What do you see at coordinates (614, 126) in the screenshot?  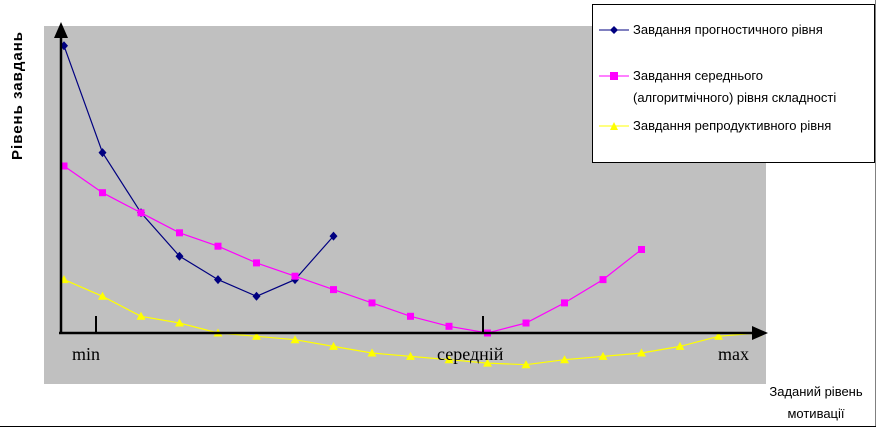 I see `legend-symbol-reproductive` at bounding box center [614, 126].